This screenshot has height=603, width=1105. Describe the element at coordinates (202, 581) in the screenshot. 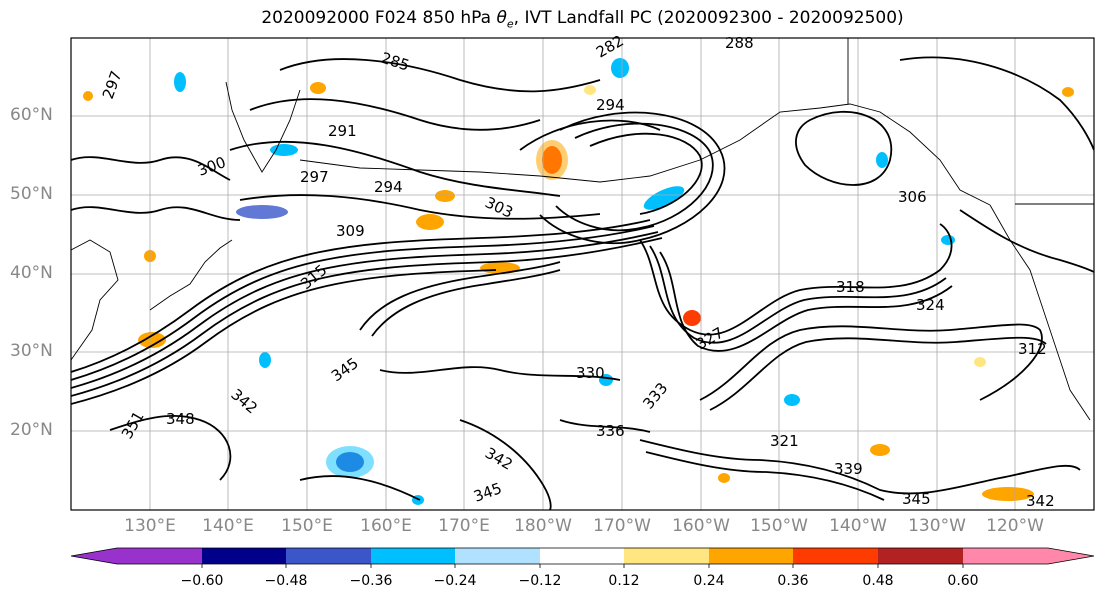

I see `colorbar-tick-label: −0.60` at that location.